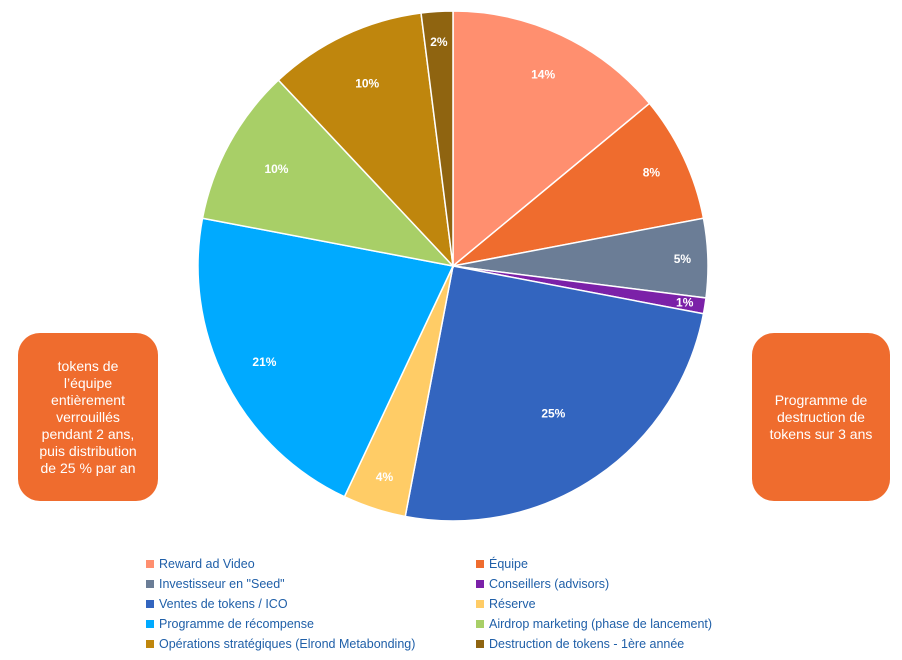 This screenshot has height=660, width=902. I want to click on slice-label: 21%, so click(264, 362).